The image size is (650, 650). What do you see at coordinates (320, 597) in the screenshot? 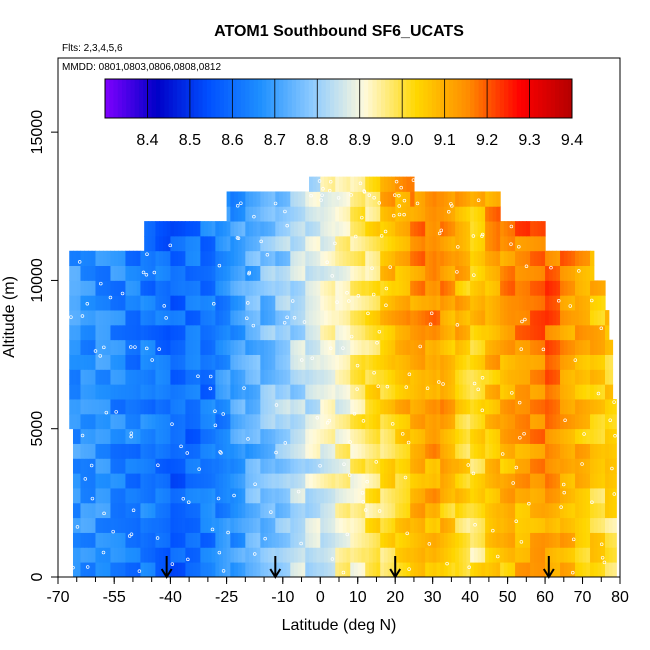
I see `x-tick-label: 0` at bounding box center [320, 597].